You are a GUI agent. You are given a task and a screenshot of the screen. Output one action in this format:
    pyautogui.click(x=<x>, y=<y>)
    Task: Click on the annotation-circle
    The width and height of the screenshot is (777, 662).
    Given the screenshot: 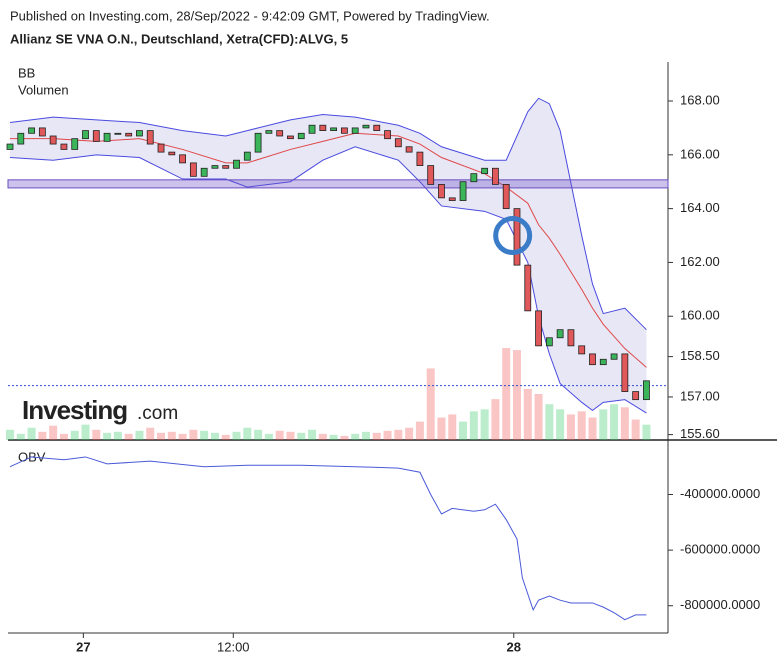 What is the action you would take?
    pyautogui.click(x=513, y=236)
    